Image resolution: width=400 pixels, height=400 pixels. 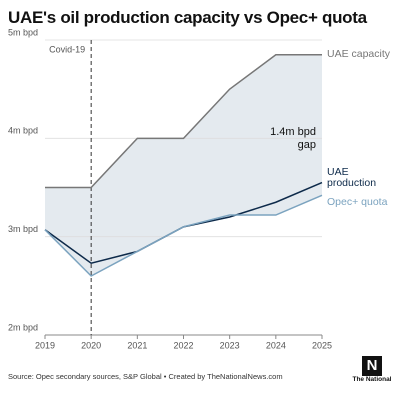 What do you see at coordinates (352, 177) in the screenshot?
I see `series-label: UAE production` at bounding box center [352, 177].